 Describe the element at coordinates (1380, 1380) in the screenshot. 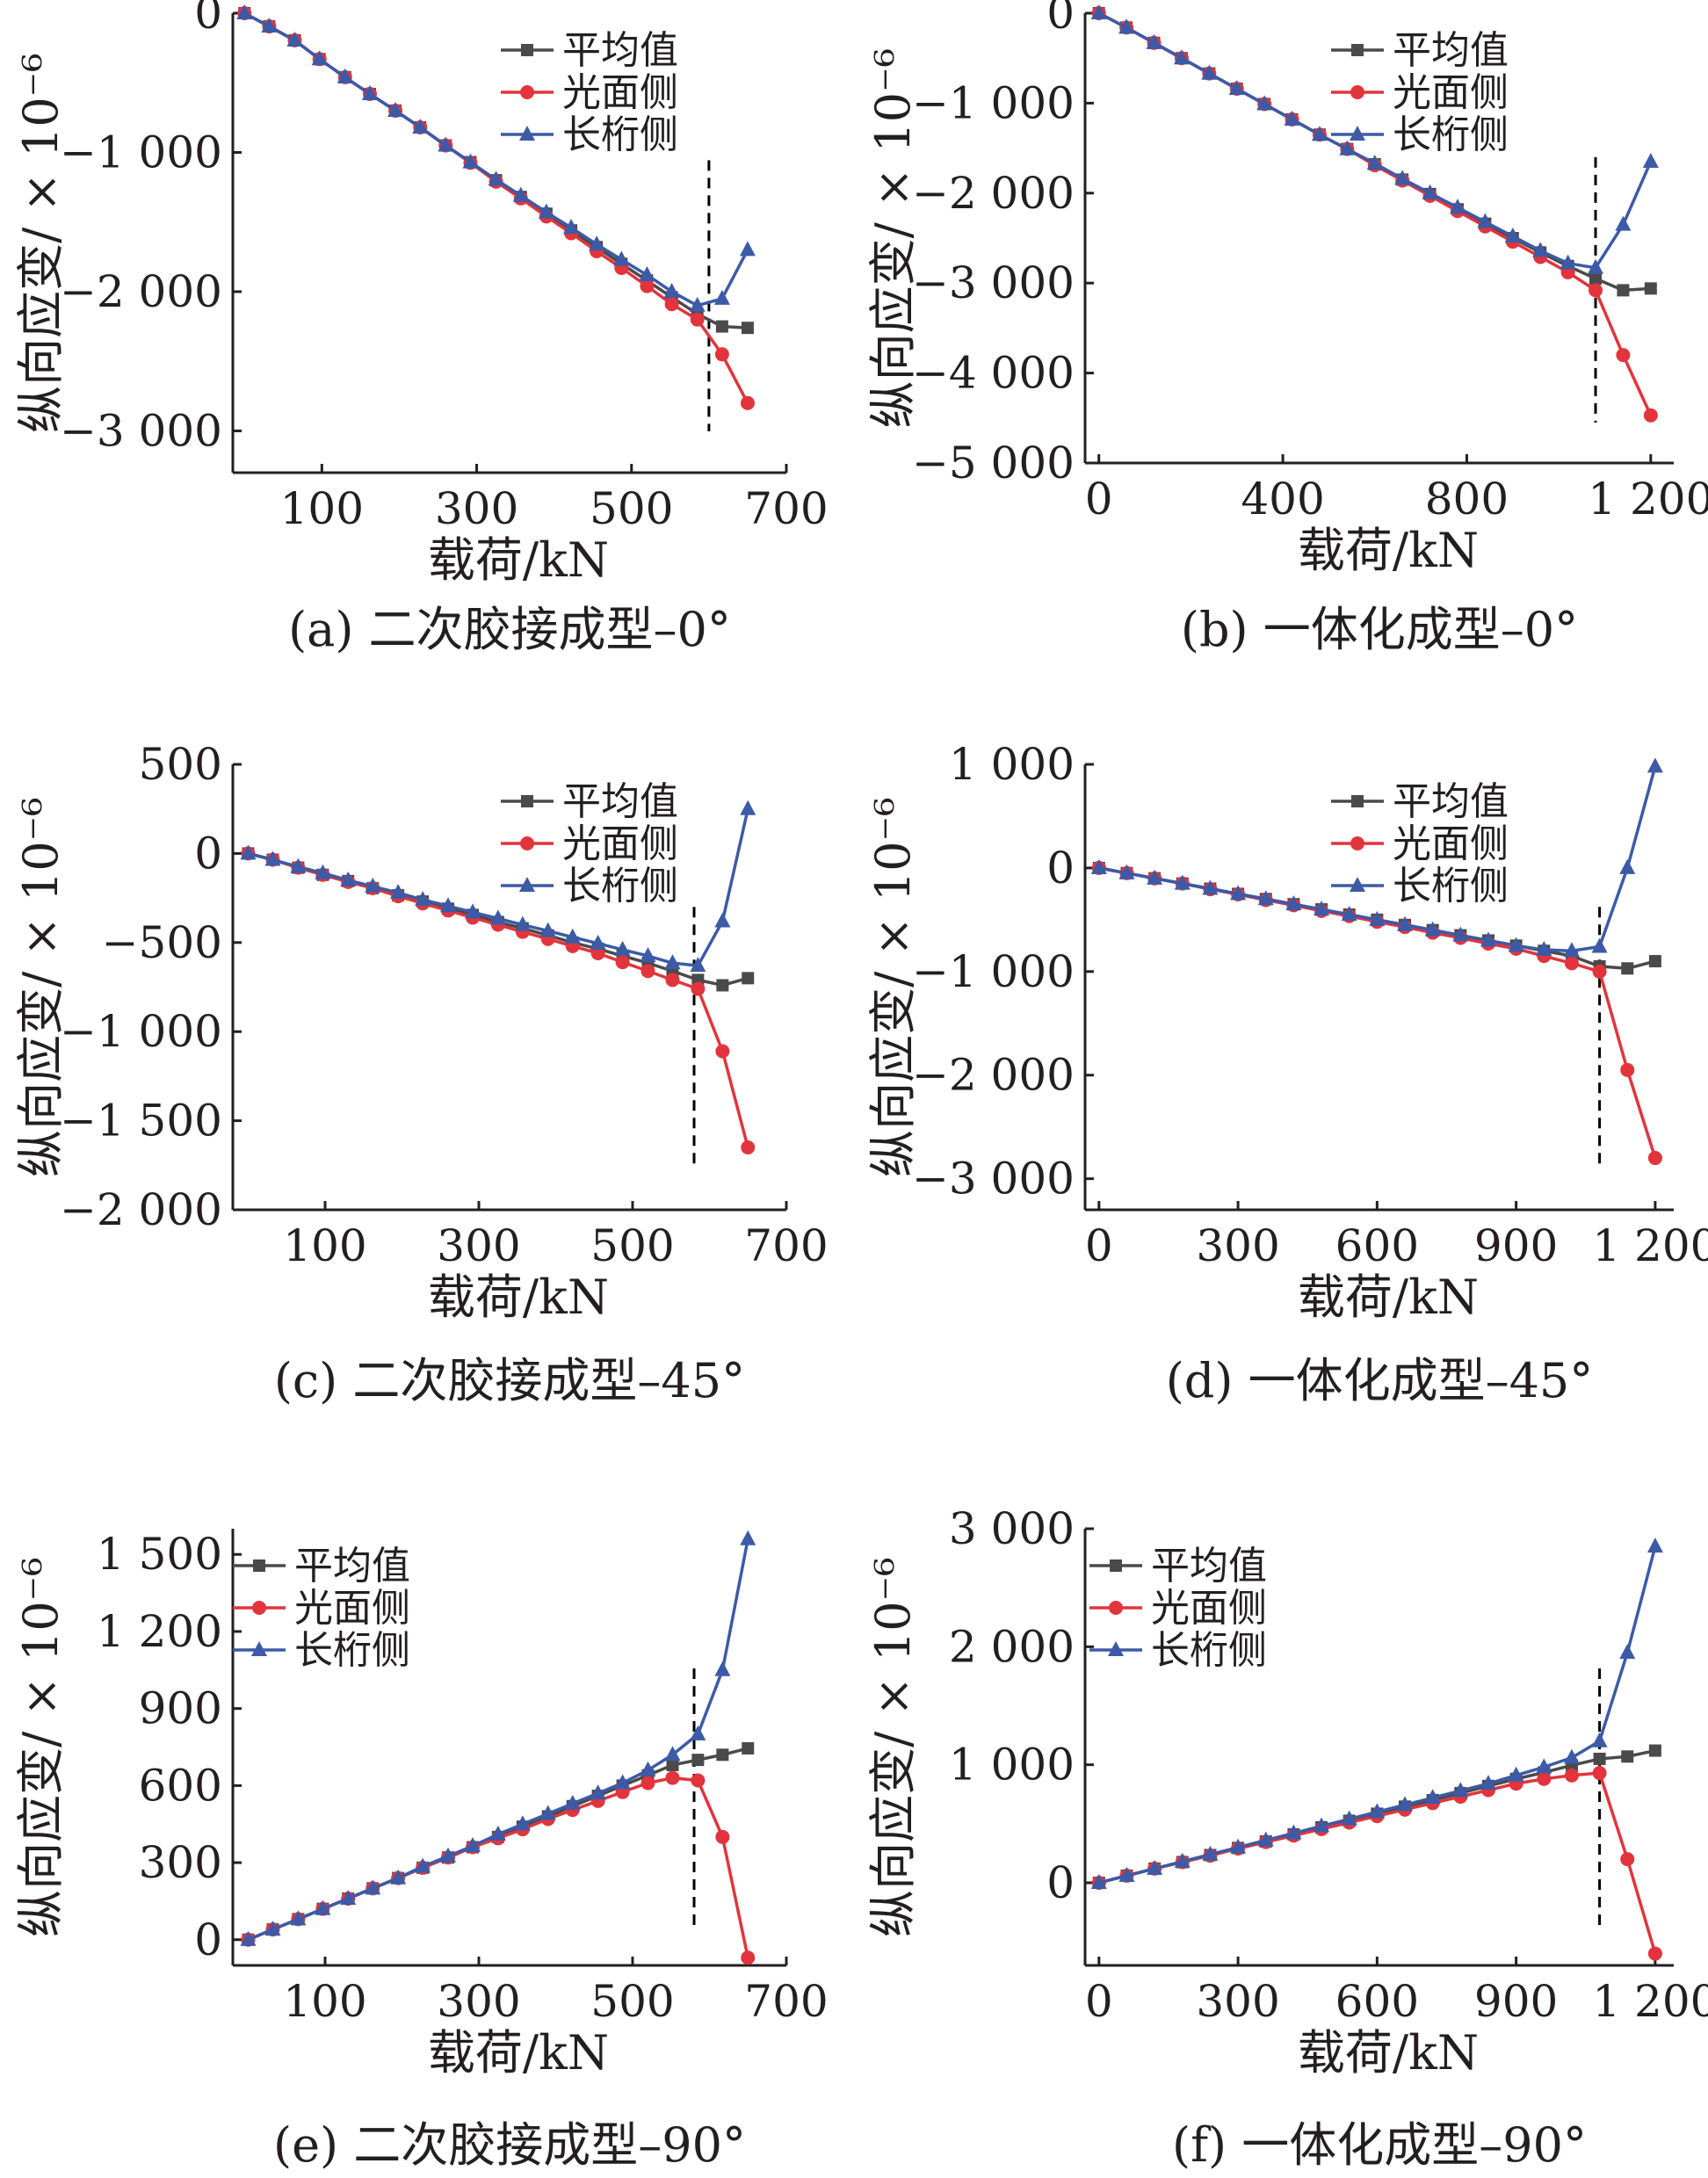

I see `chart-caption: (d) 一体化成型–45°` at that location.